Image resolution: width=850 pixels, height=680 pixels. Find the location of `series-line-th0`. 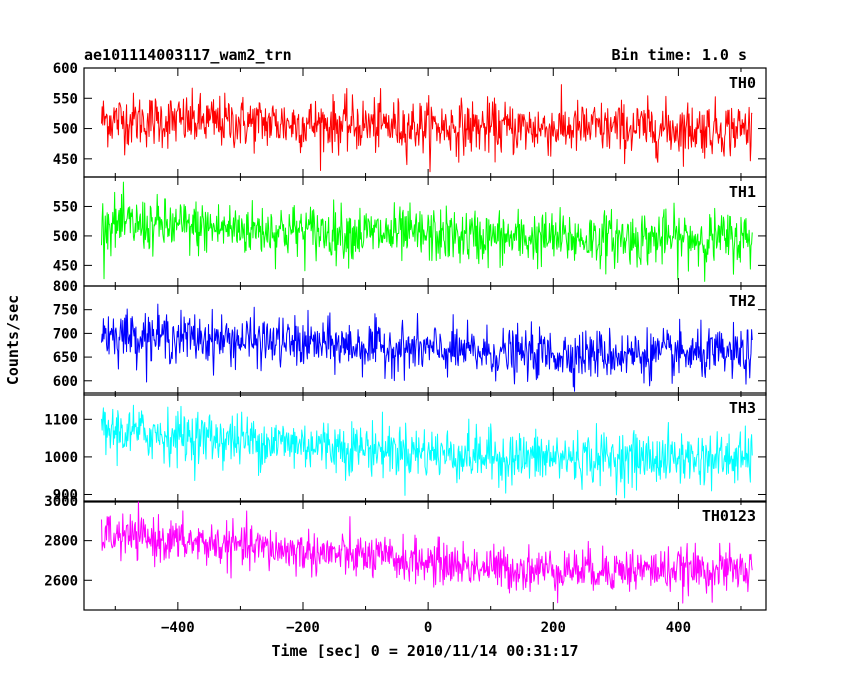

series-line-th0 is located at coordinates (427, 128).